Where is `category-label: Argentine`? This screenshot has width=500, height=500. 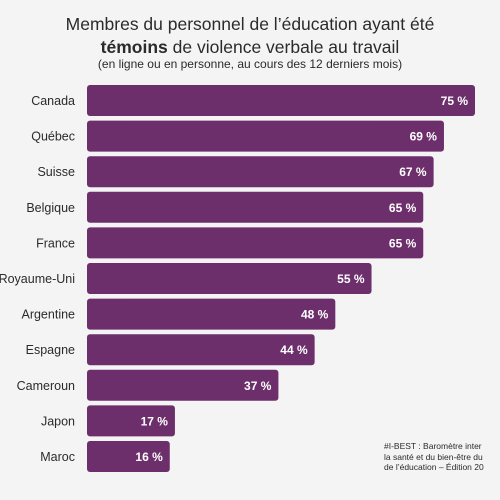
category-label: Argentine is located at coordinates (48, 315).